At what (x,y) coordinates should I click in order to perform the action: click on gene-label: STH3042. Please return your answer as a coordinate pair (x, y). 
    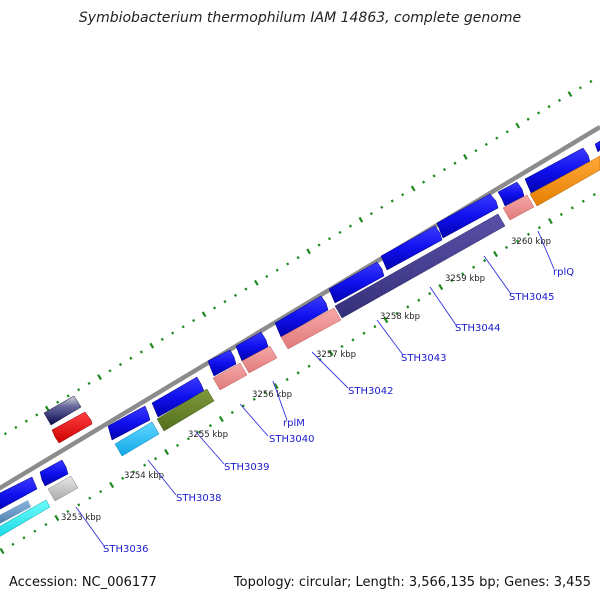
    Looking at the image, I should click on (370, 391).